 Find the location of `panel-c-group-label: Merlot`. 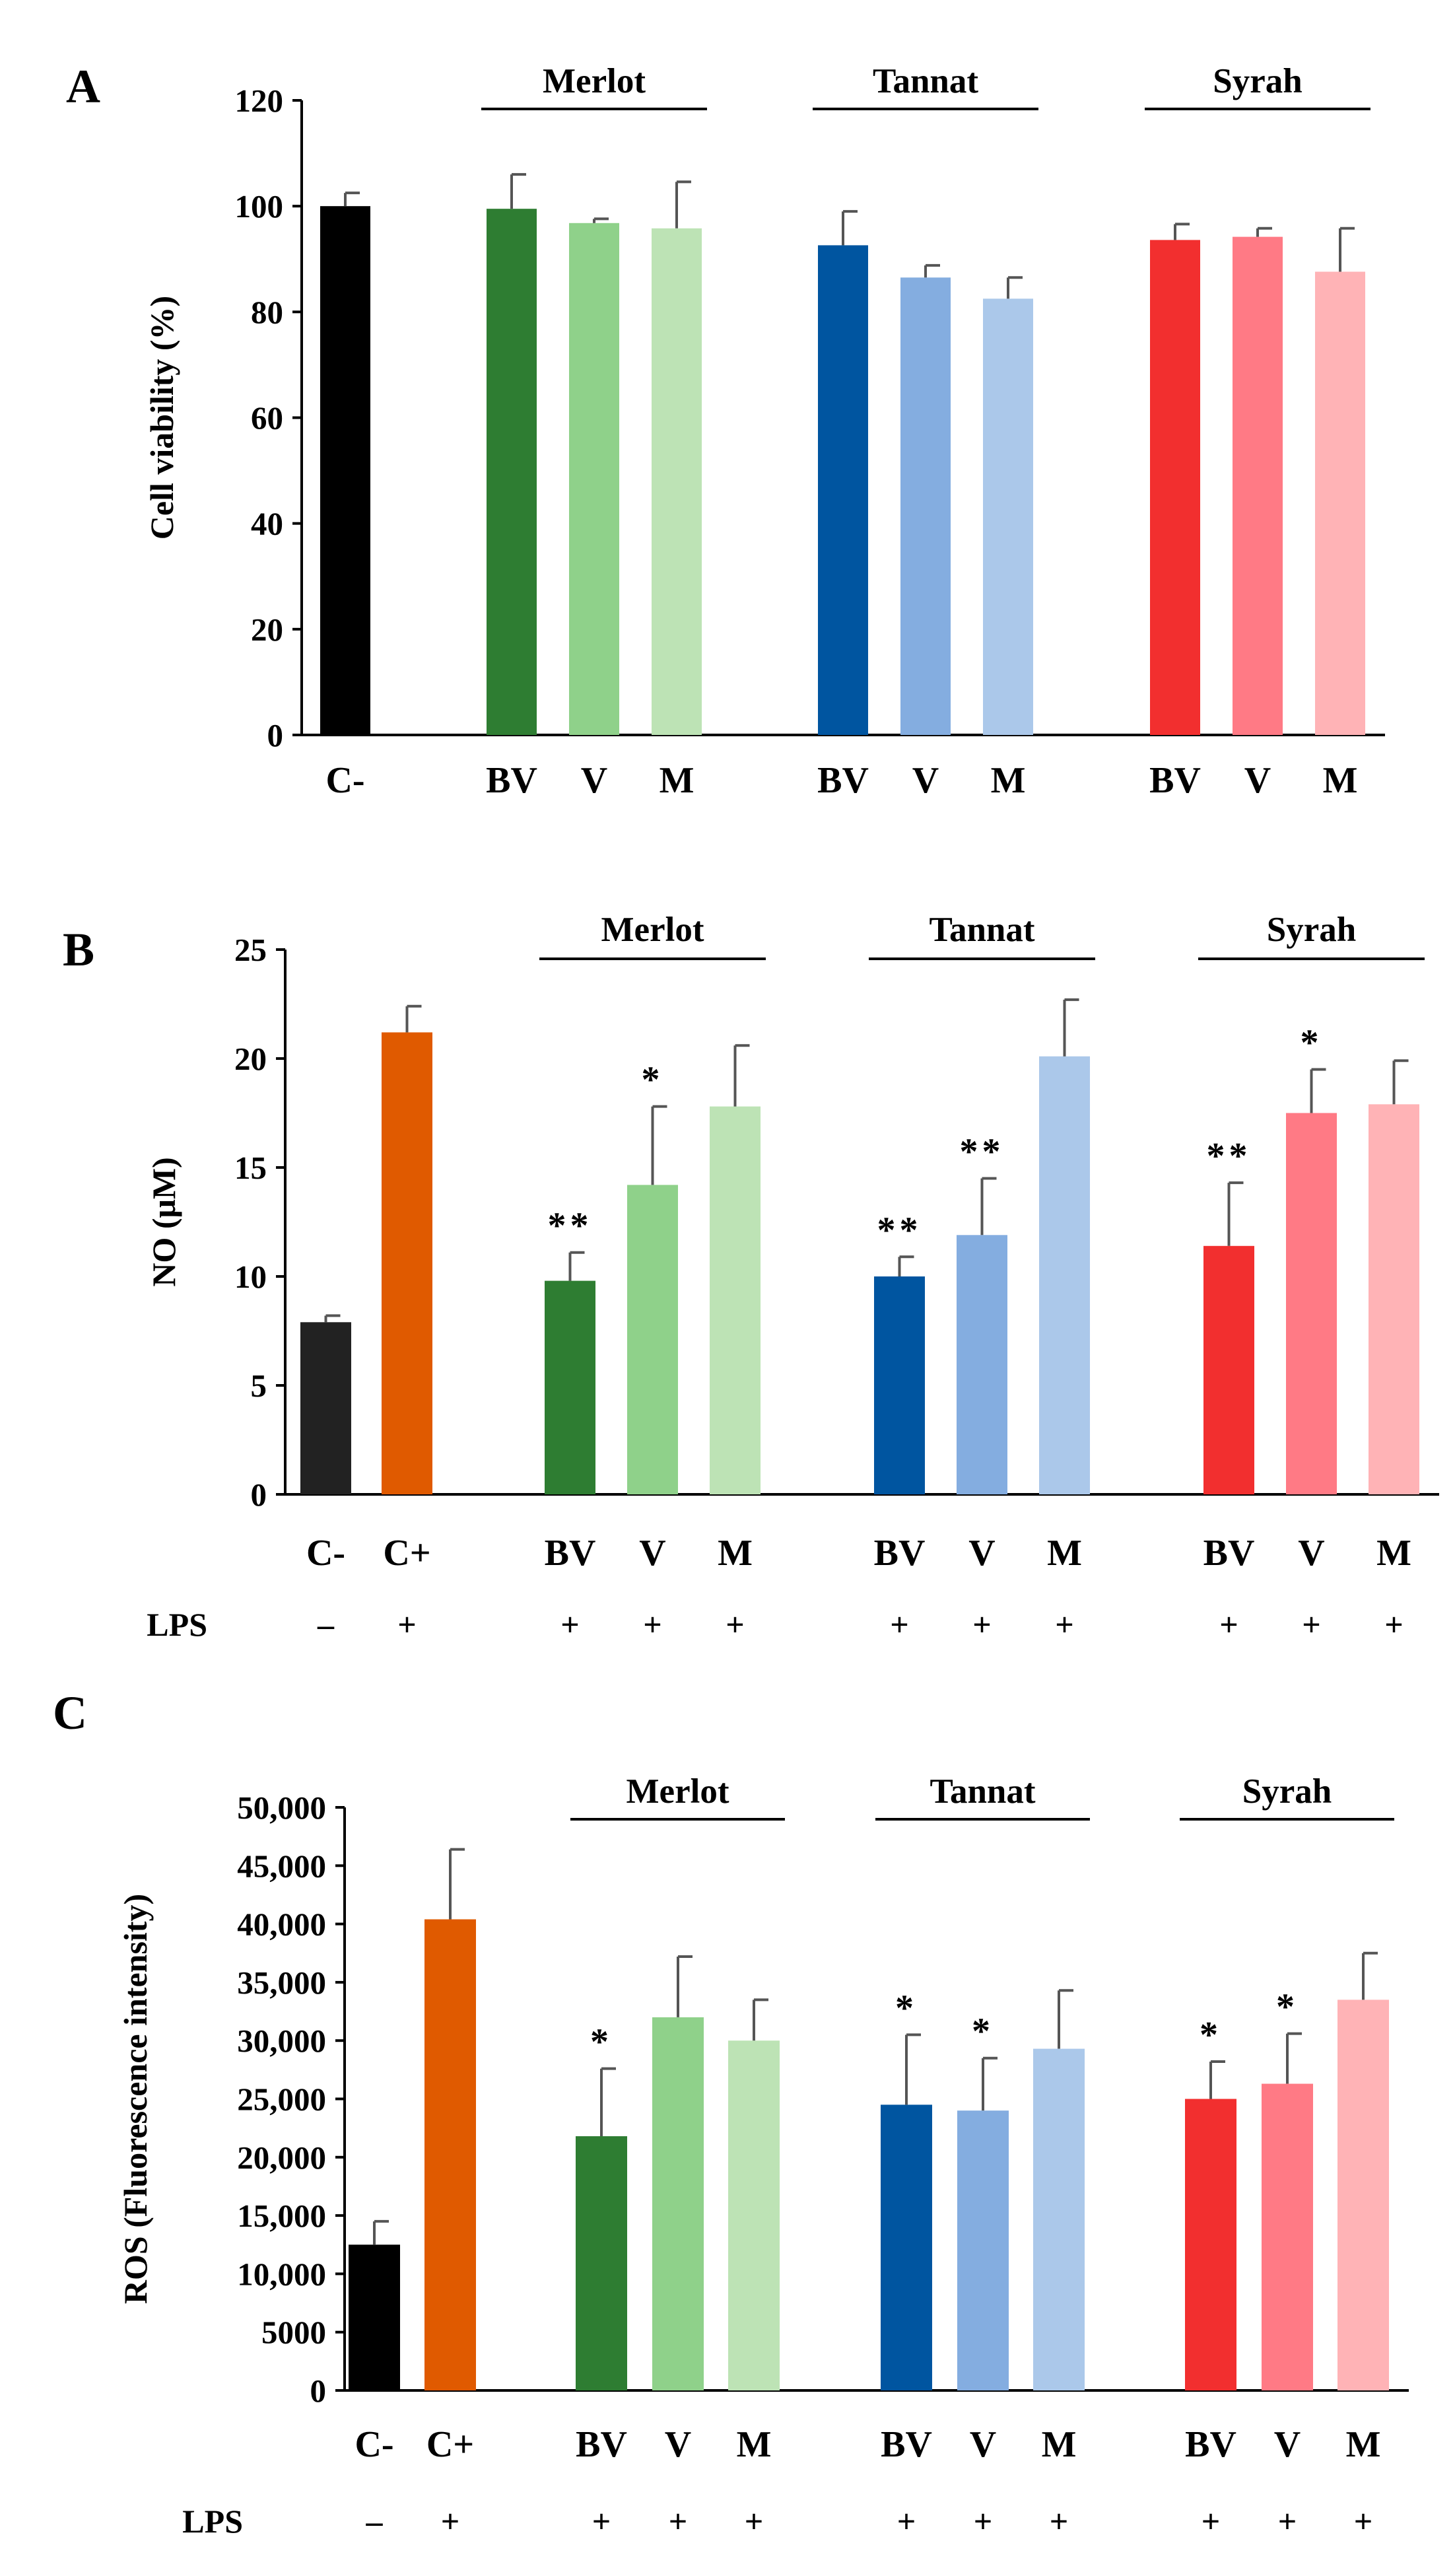

panel-c-group-label: Merlot is located at coordinates (677, 1792).